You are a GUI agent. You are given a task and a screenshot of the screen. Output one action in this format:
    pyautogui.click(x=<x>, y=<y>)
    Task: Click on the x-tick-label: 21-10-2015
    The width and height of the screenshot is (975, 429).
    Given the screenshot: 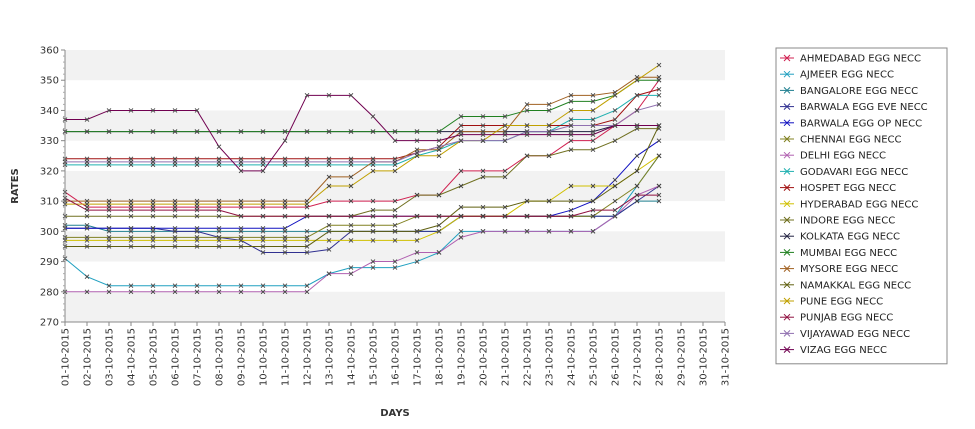 What is the action you would take?
    pyautogui.click(x=506, y=357)
    